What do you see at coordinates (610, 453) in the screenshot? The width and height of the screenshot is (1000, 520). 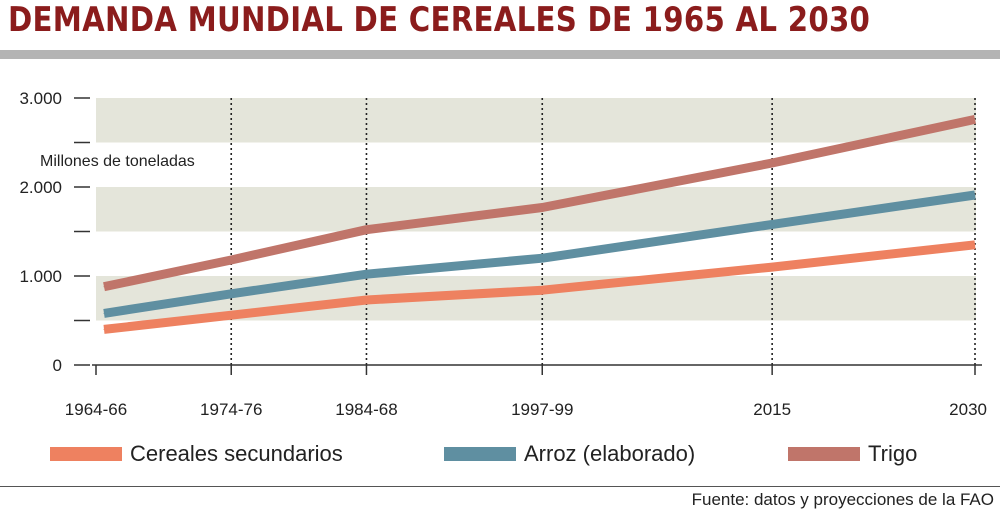 I see `legend-label-arroz: Arroz (elaborado)` at bounding box center [610, 453].